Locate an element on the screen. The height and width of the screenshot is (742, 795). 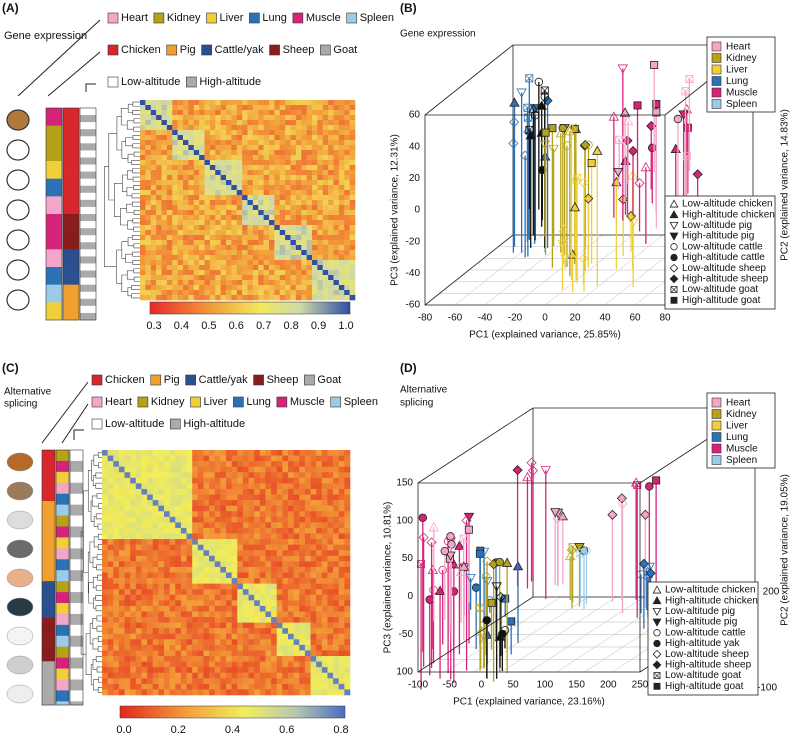
colorbar-tick-label: 0.6 is located at coordinates (236, 326).